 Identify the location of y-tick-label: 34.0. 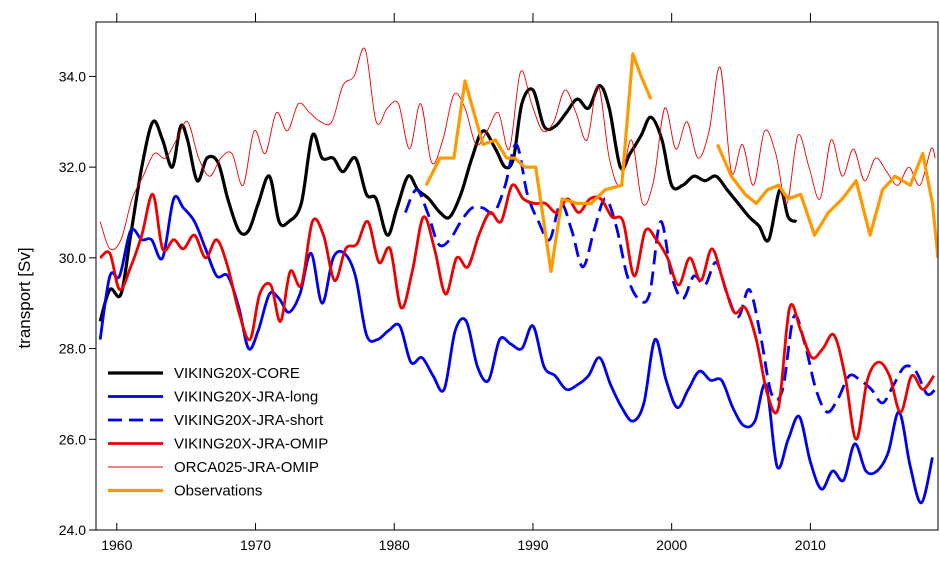
(72, 76).